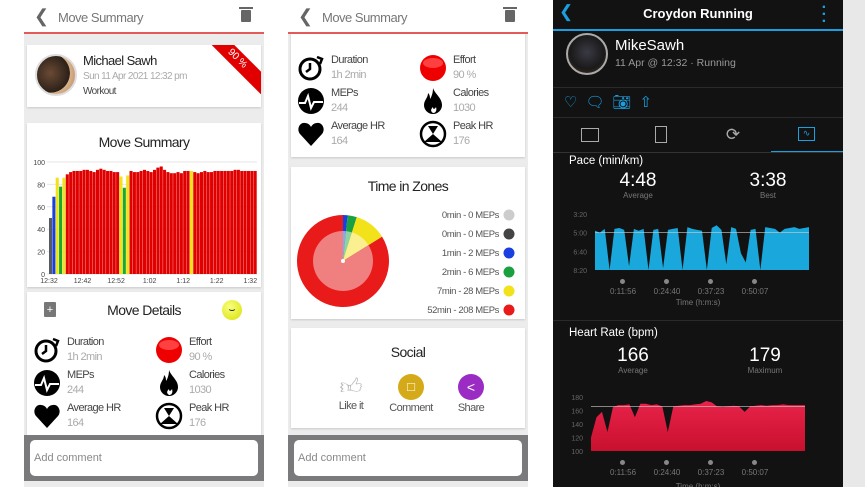  I want to click on pie-slice-inner, so click(347, 246).